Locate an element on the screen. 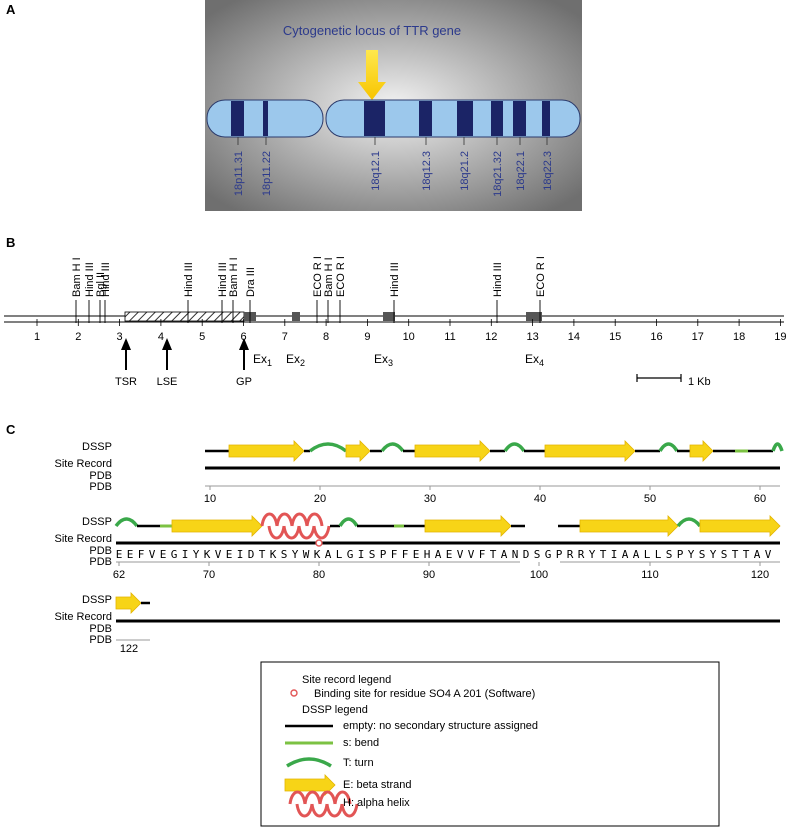 This screenshot has width=788, height=827. kb-tick-label: 6 is located at coordinates (243, 337).